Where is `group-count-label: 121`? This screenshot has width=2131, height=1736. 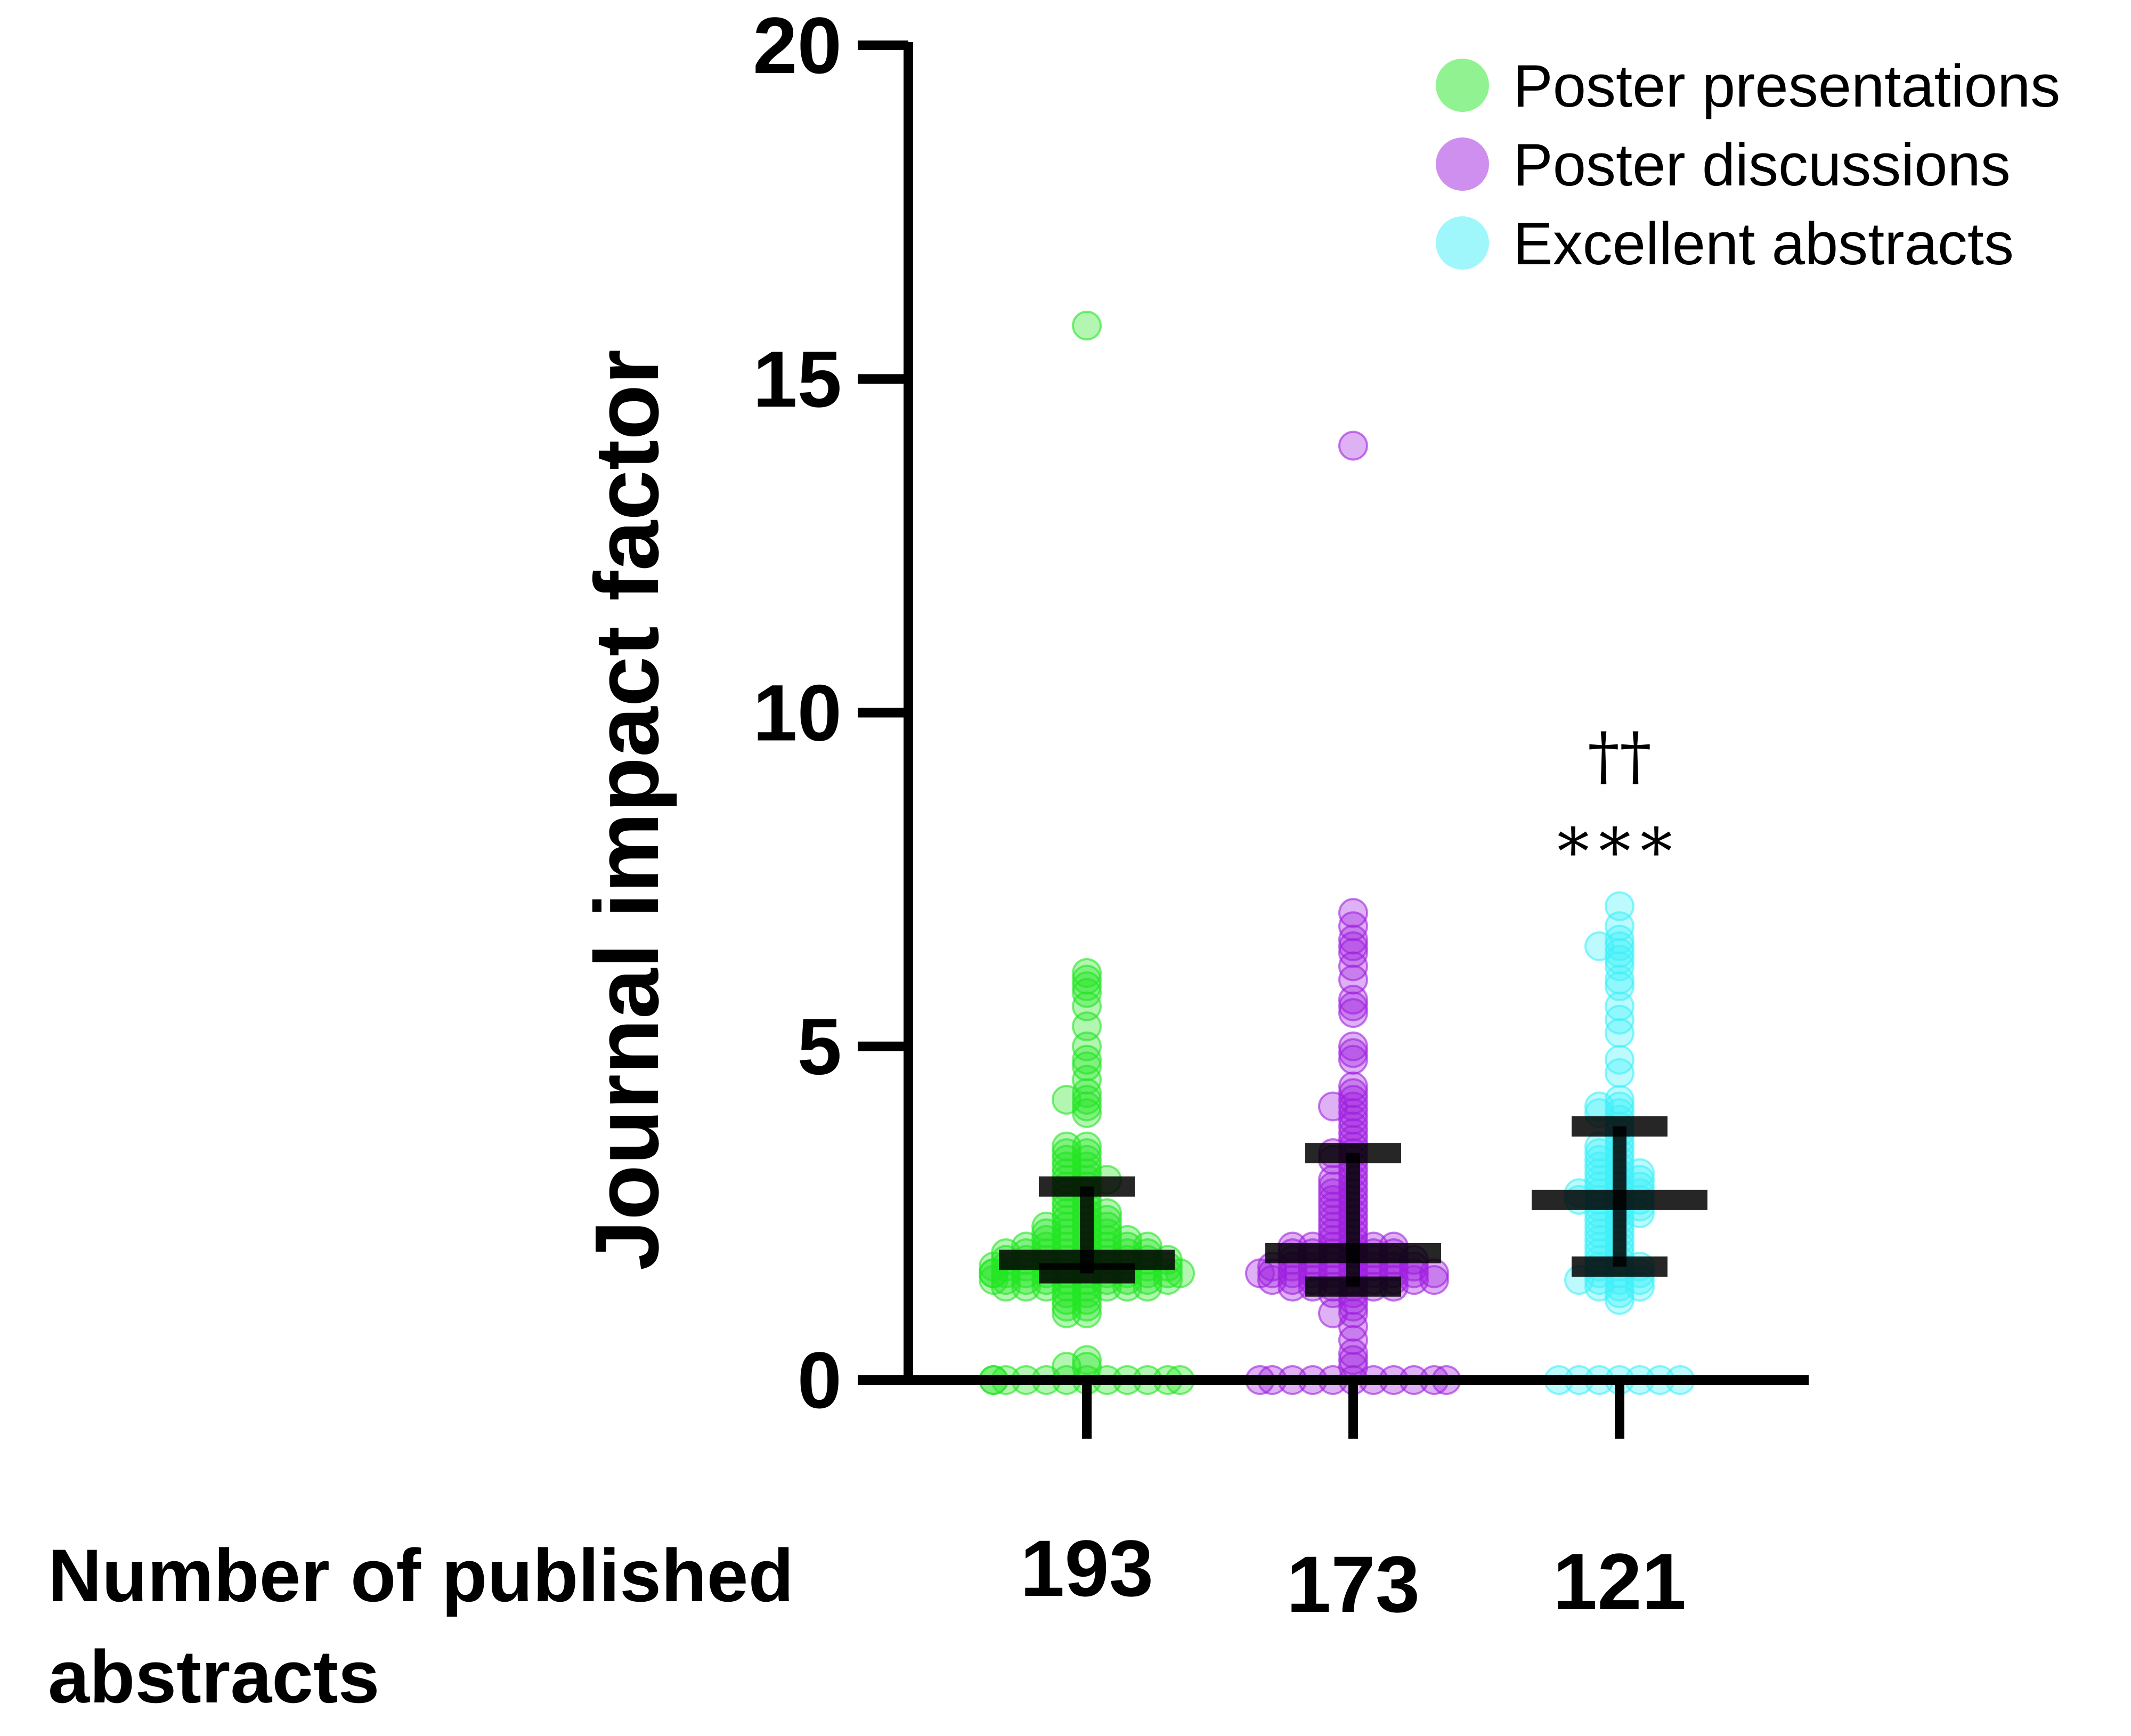
group-count-label: 121 is located at coordinates (1619, 1581).